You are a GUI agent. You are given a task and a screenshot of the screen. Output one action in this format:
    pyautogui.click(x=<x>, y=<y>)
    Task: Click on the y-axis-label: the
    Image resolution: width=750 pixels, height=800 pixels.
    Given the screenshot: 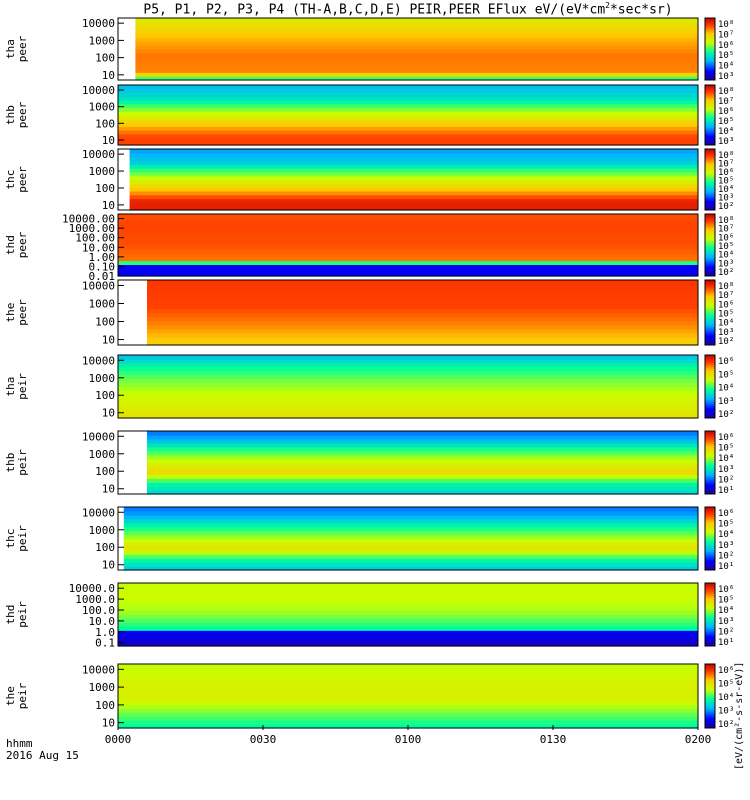 What is the action you would take?
    pyautogui.click(x=10, y=313)
    